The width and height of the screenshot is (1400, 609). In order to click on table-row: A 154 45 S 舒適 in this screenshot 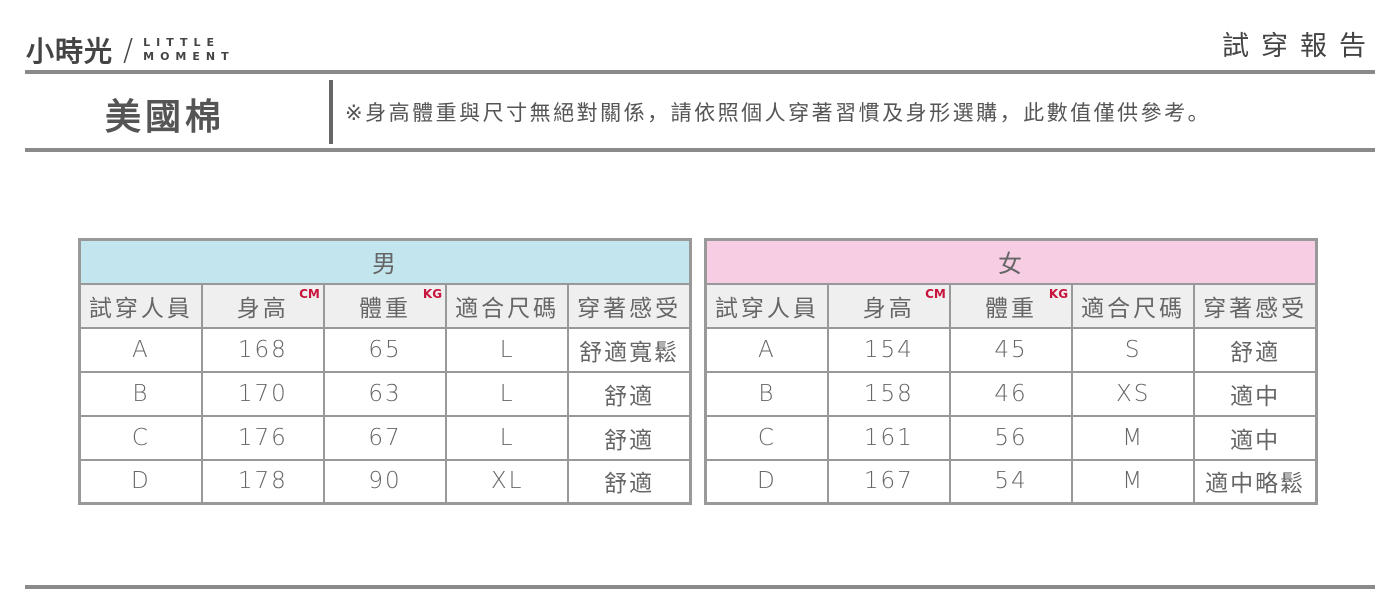, I will do `click(1011, 349)`.